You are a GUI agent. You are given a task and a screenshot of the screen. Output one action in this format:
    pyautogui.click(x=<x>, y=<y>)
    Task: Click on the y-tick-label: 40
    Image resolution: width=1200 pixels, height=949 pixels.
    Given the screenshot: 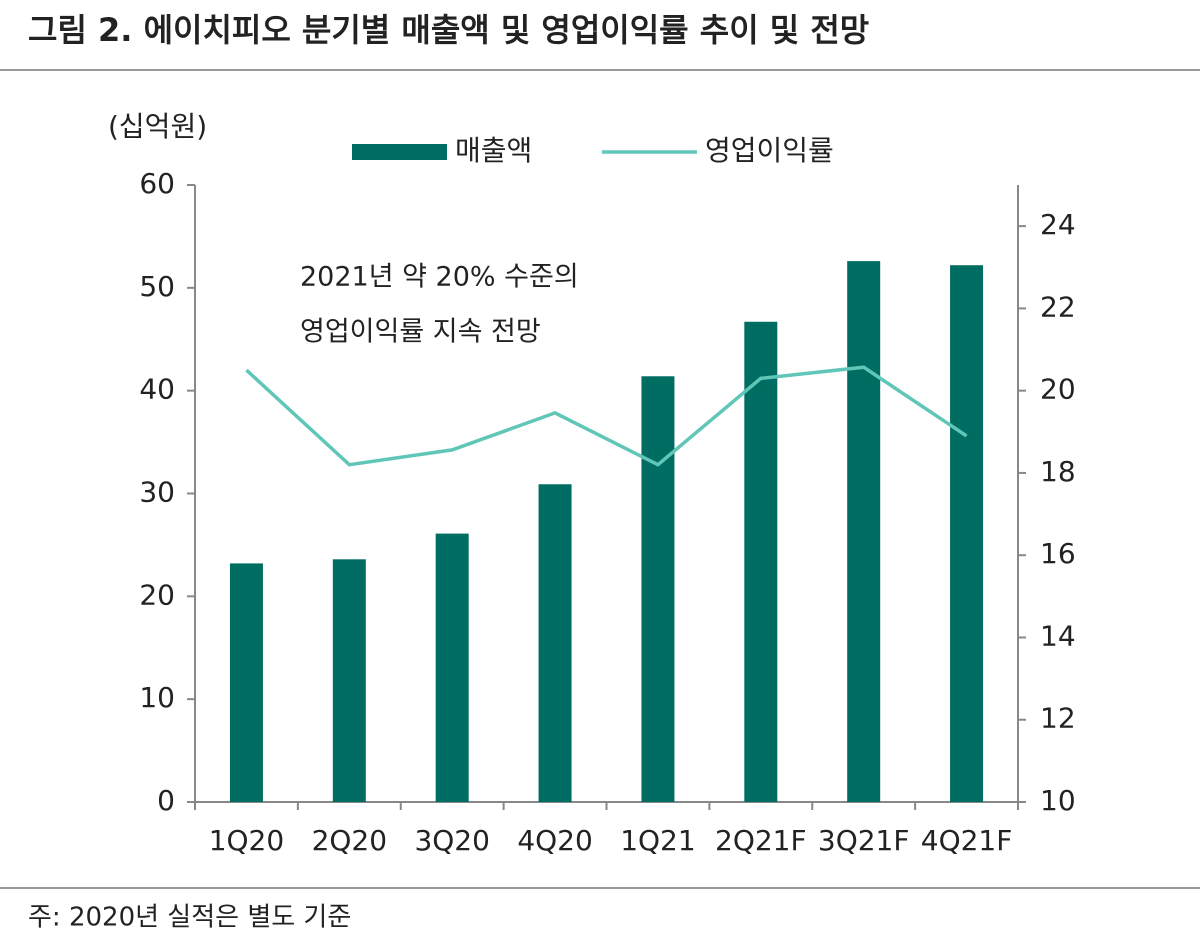 What is the action you would take?
    pyautogui.click(x=157, y=389)
    